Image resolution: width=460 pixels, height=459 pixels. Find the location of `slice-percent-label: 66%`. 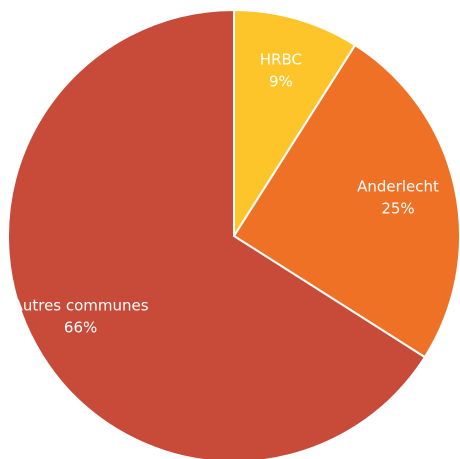

slice-percent-label: 66% is located at coordinates (80, 327).